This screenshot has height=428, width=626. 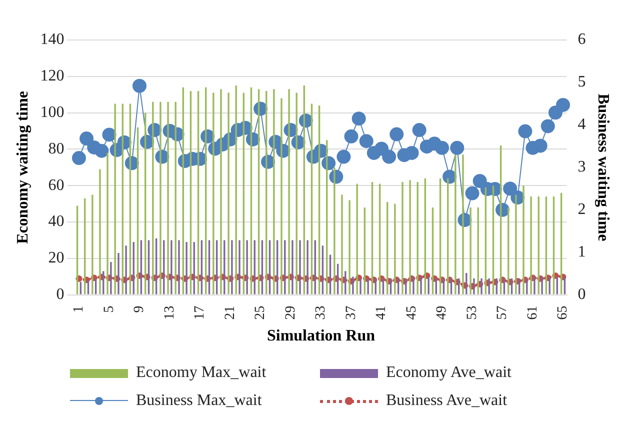 I want to click on x-tick-label: 49, so click(x=442, y=313).